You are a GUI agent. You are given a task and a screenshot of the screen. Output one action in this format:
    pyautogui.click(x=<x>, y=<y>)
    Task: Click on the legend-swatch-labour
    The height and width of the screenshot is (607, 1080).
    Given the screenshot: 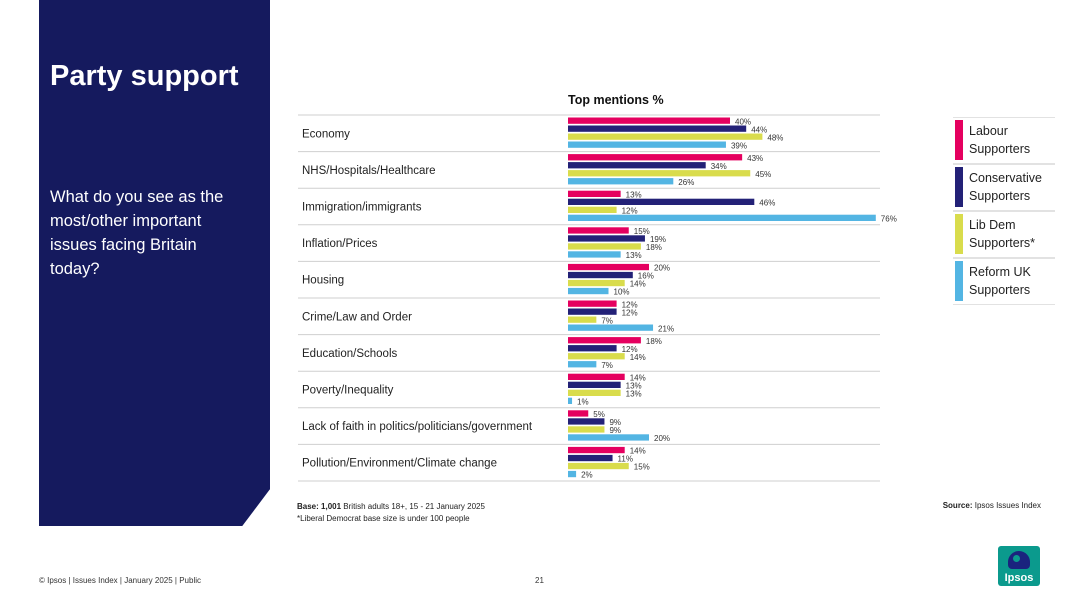 What is the action you would take?
    pyautogui.click(x=959, y=140)
    